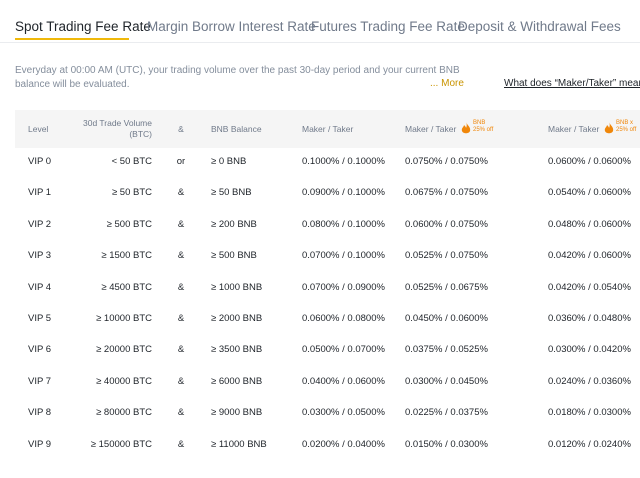 The height and width of the screenshot is (478, 640). I want to click on table-cell: ≥ 50 BNB, so click(231, 193).